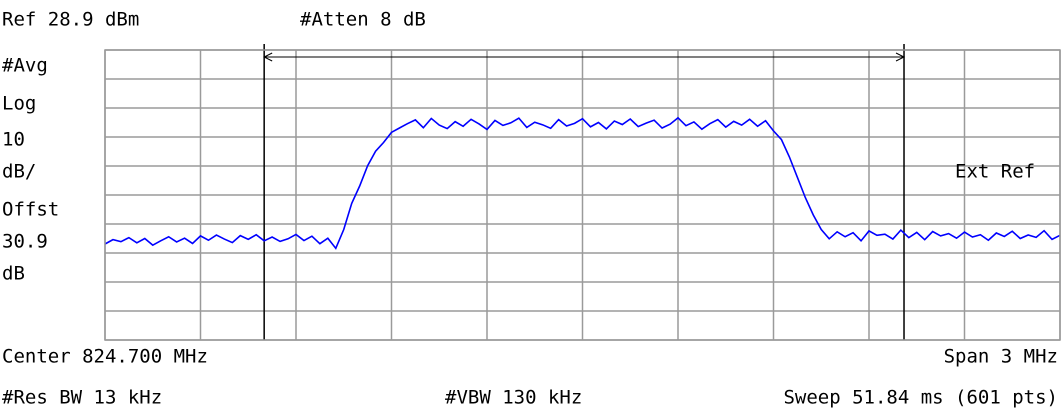 This screenshot has width=1061, height=414. Describe the element at coordinates (25, 242) in the screenshot. I see `side-label: 30.9` at that location.